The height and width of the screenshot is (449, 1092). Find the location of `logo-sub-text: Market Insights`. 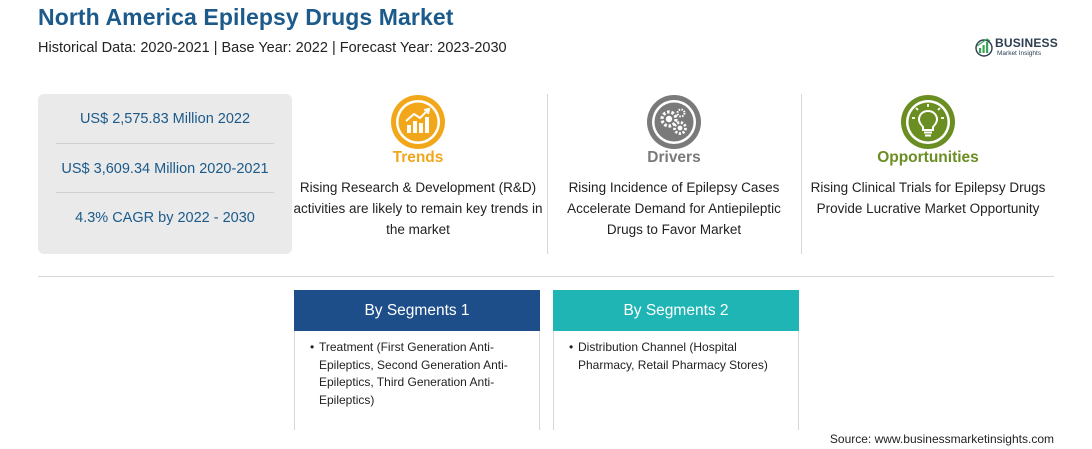

logo-sub-text: Market Insights is located at coordinates (1019, 53).